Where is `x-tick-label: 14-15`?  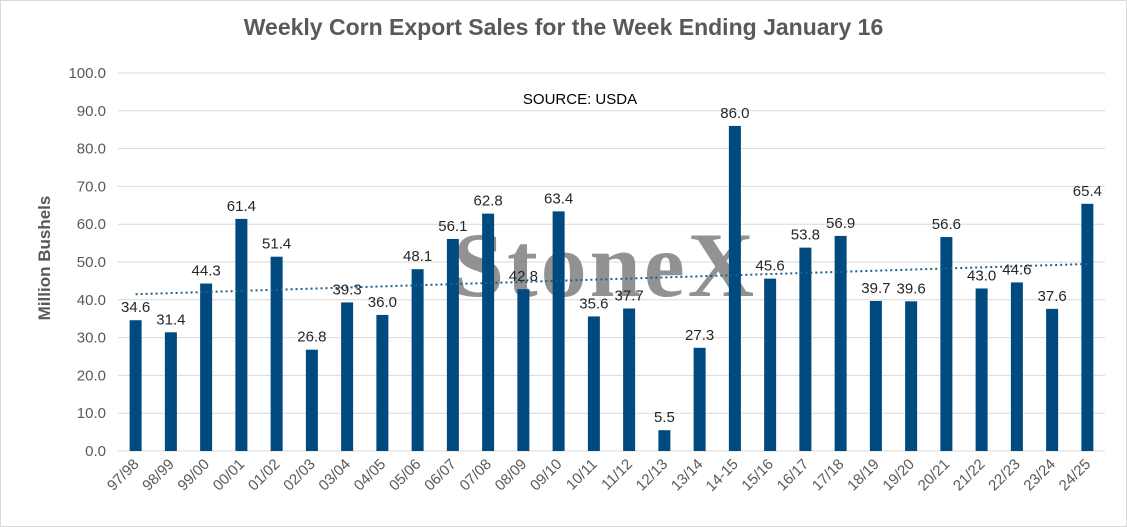
x-tick-label: 14-15 is located at coordinates (722, 475).